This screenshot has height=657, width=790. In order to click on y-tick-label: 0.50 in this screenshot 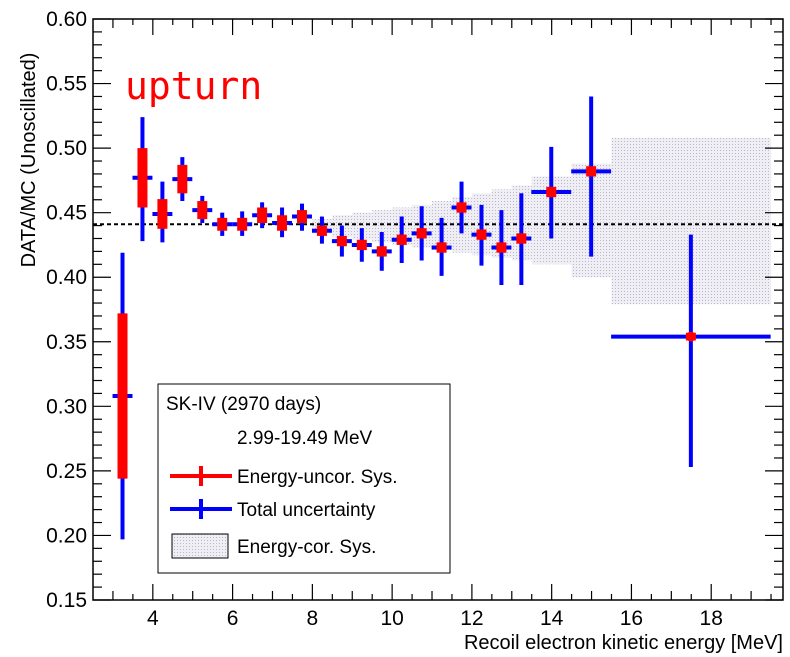, I will do `click(66, 148)`.